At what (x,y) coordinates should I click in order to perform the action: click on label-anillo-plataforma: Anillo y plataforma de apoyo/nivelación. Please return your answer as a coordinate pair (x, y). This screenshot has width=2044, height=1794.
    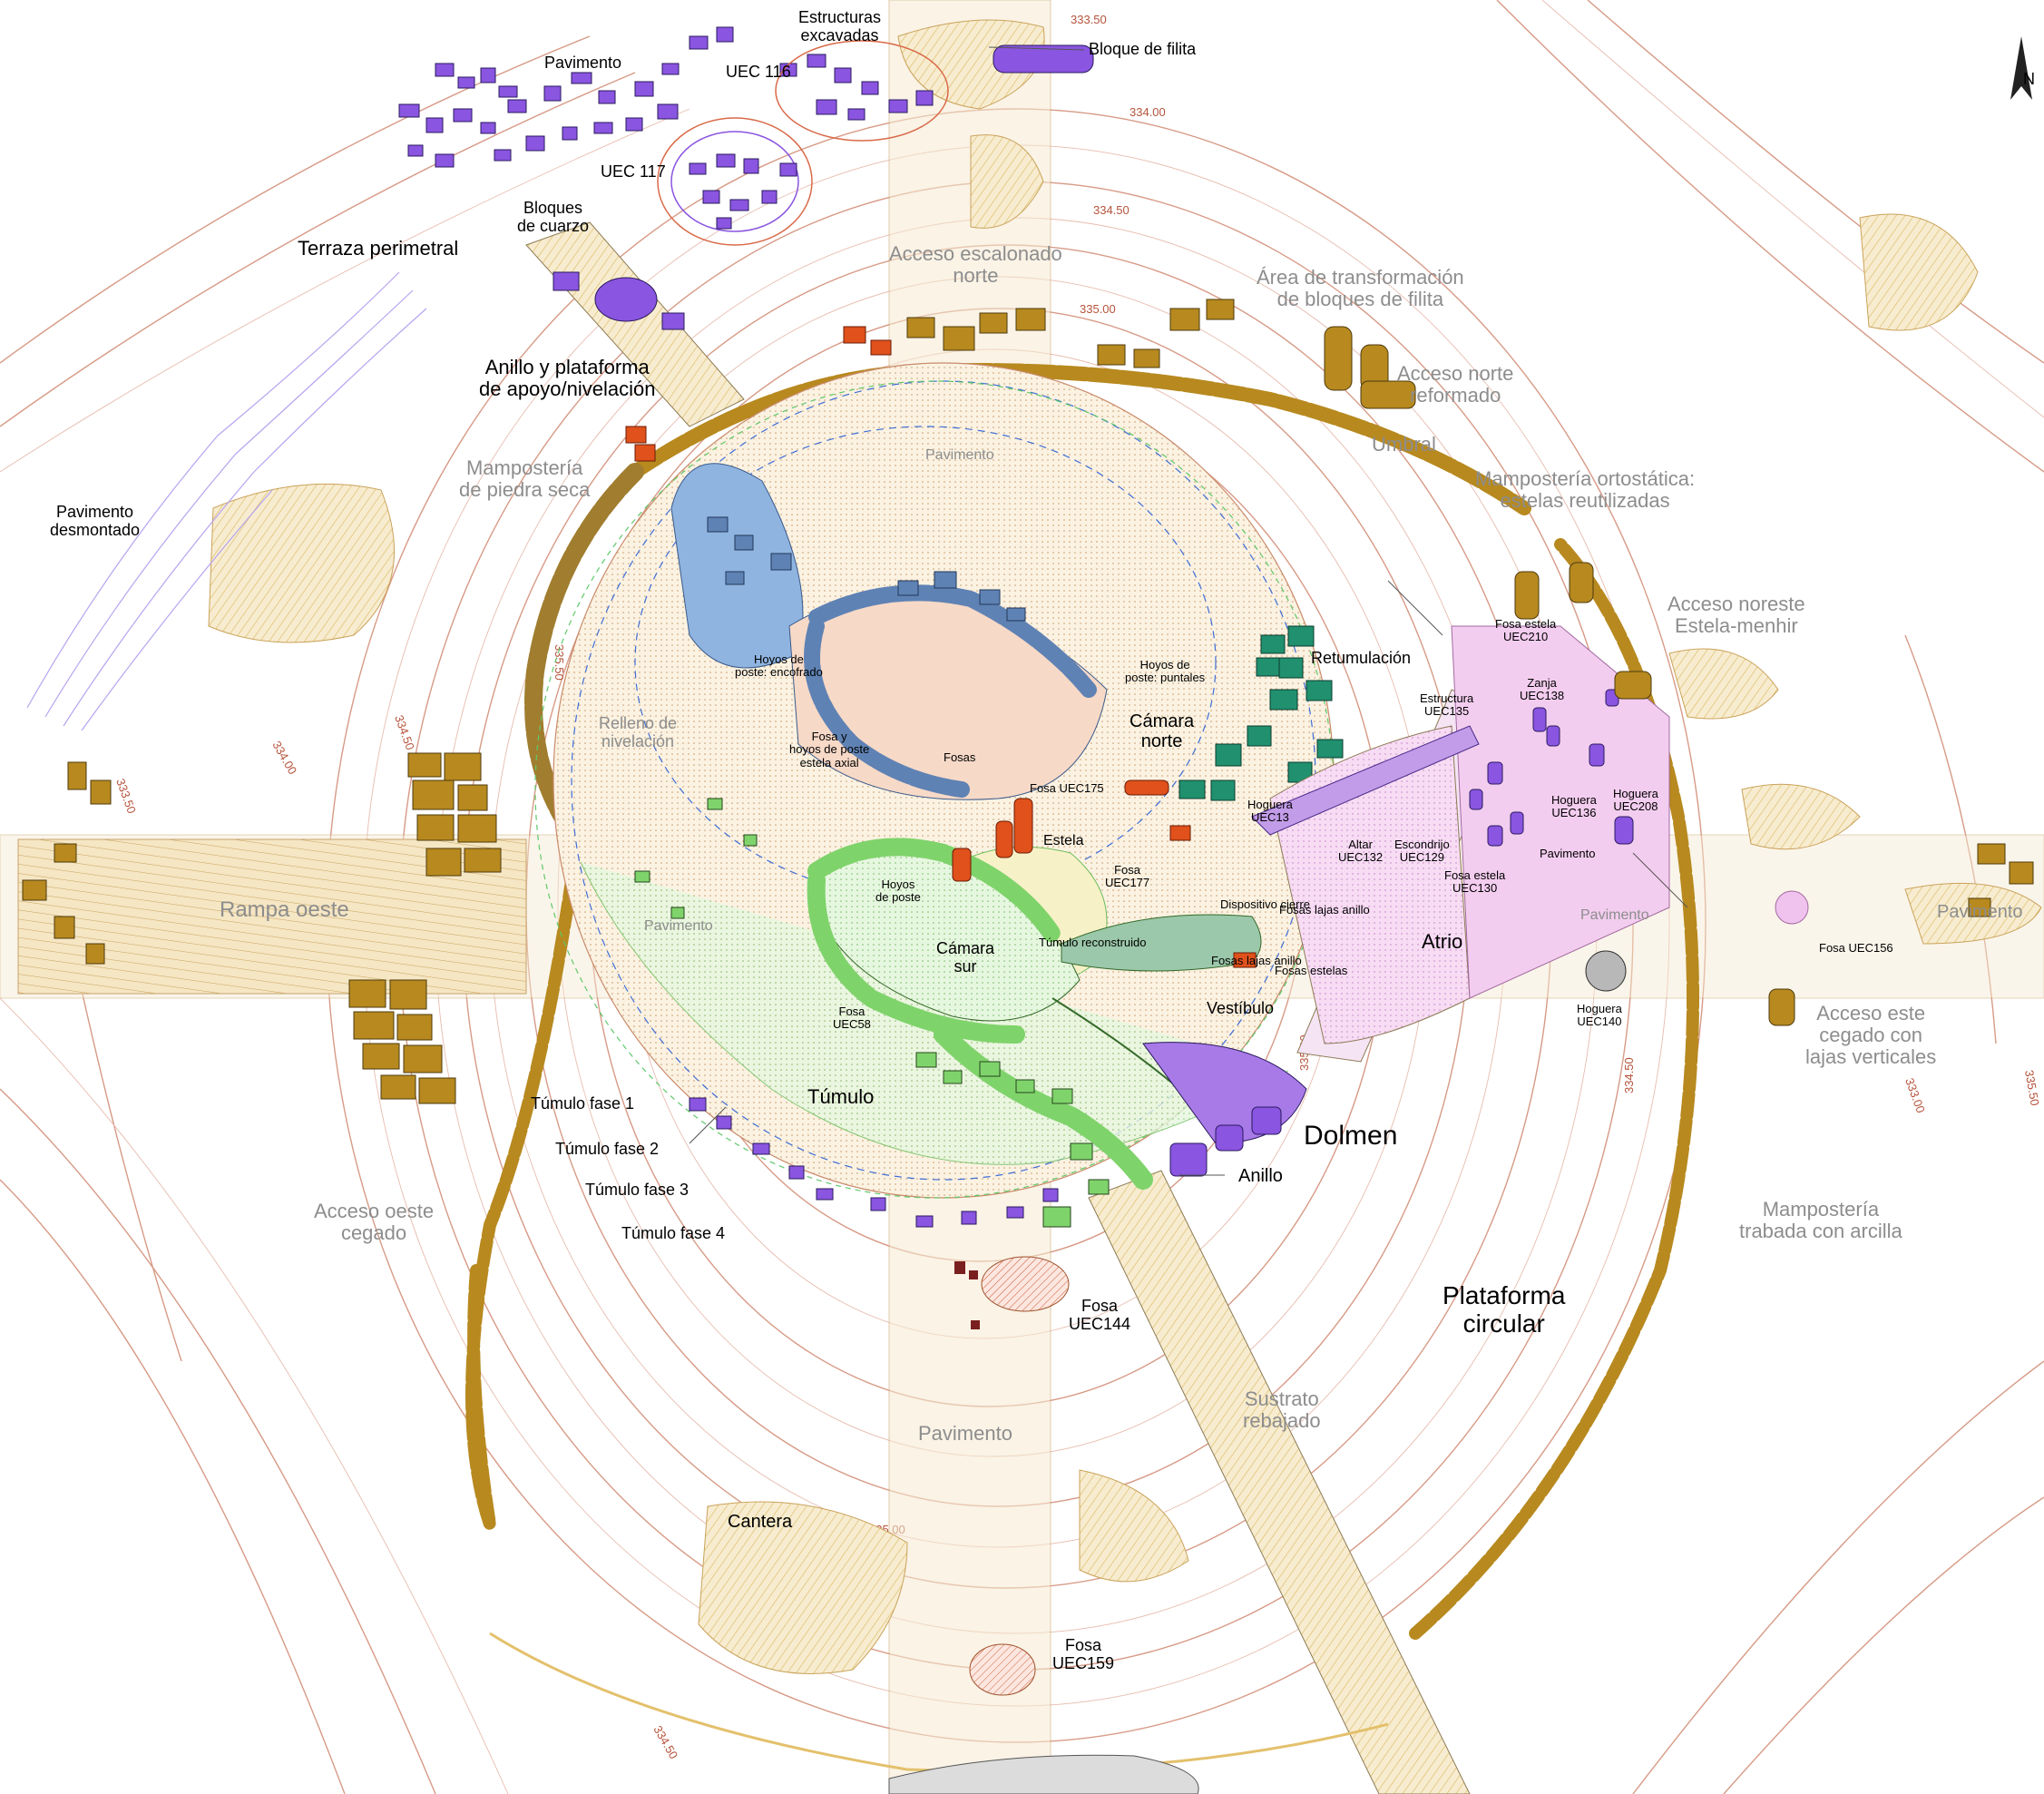
    Looking at the image, I should click on (567, 378).